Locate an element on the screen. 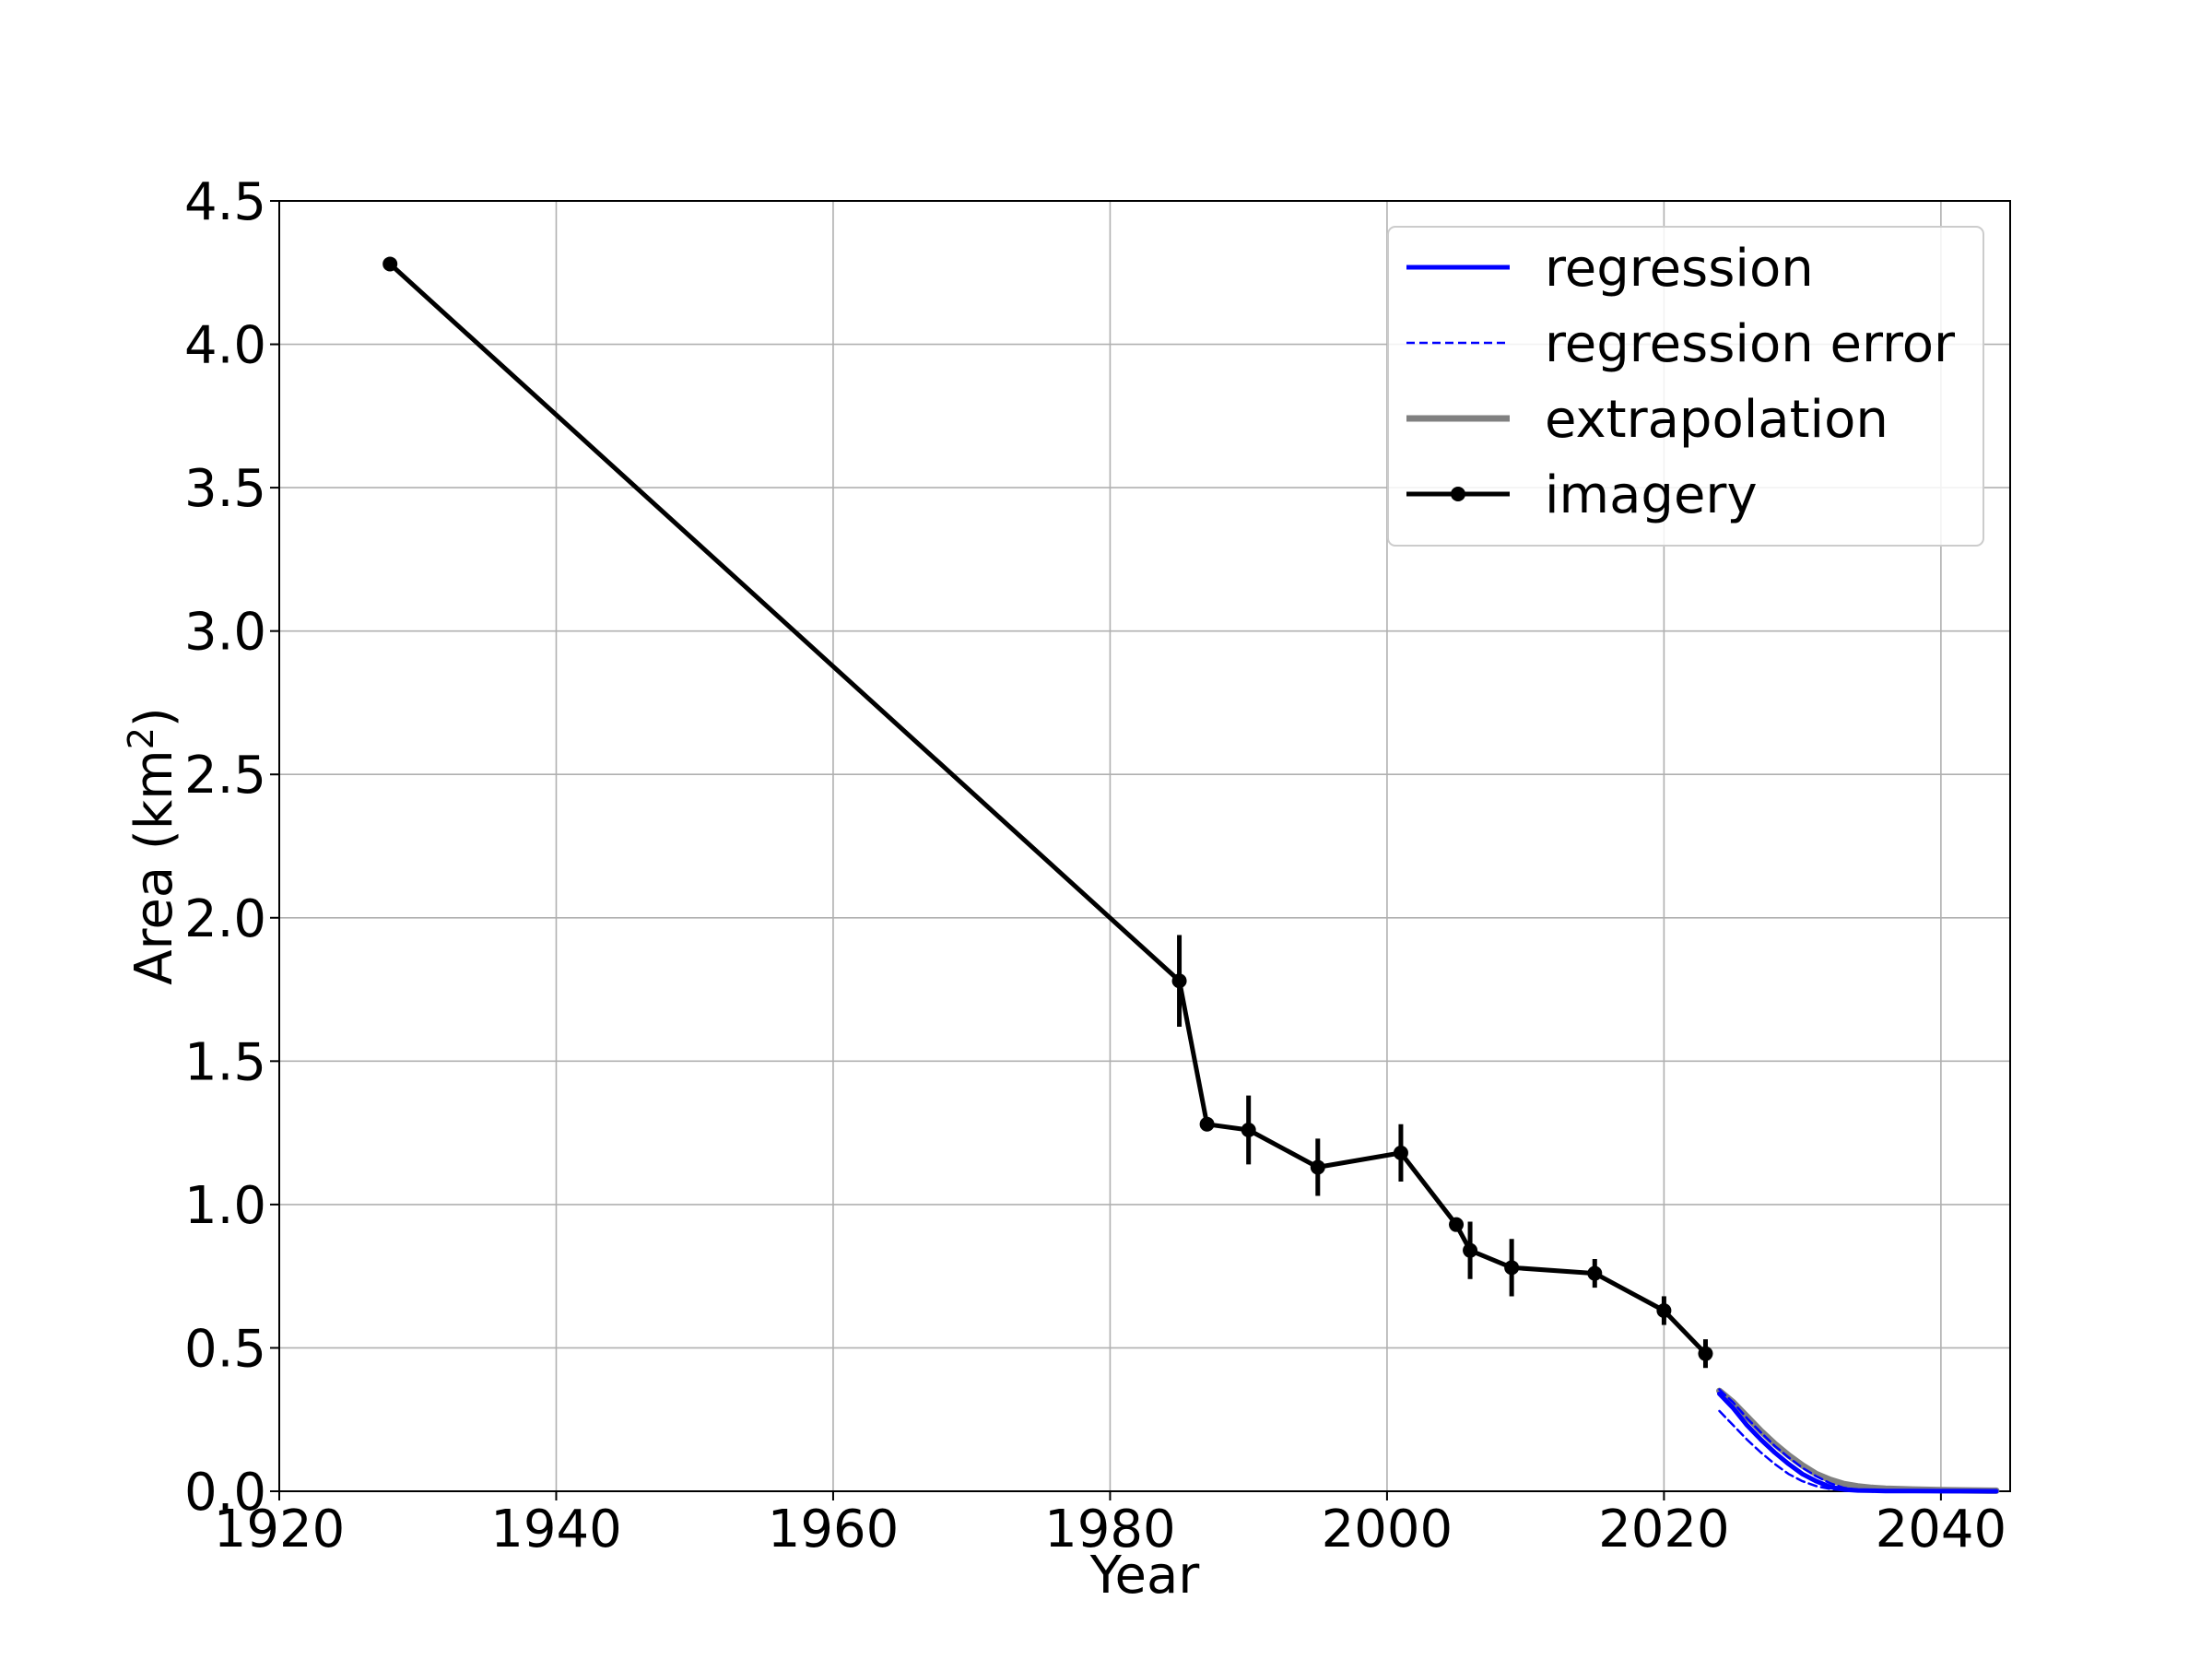 Image resolution: width=2212 pixels, height=1659 pixels. x-tick-label: 2040 is located at coordinates (1941, 1529).